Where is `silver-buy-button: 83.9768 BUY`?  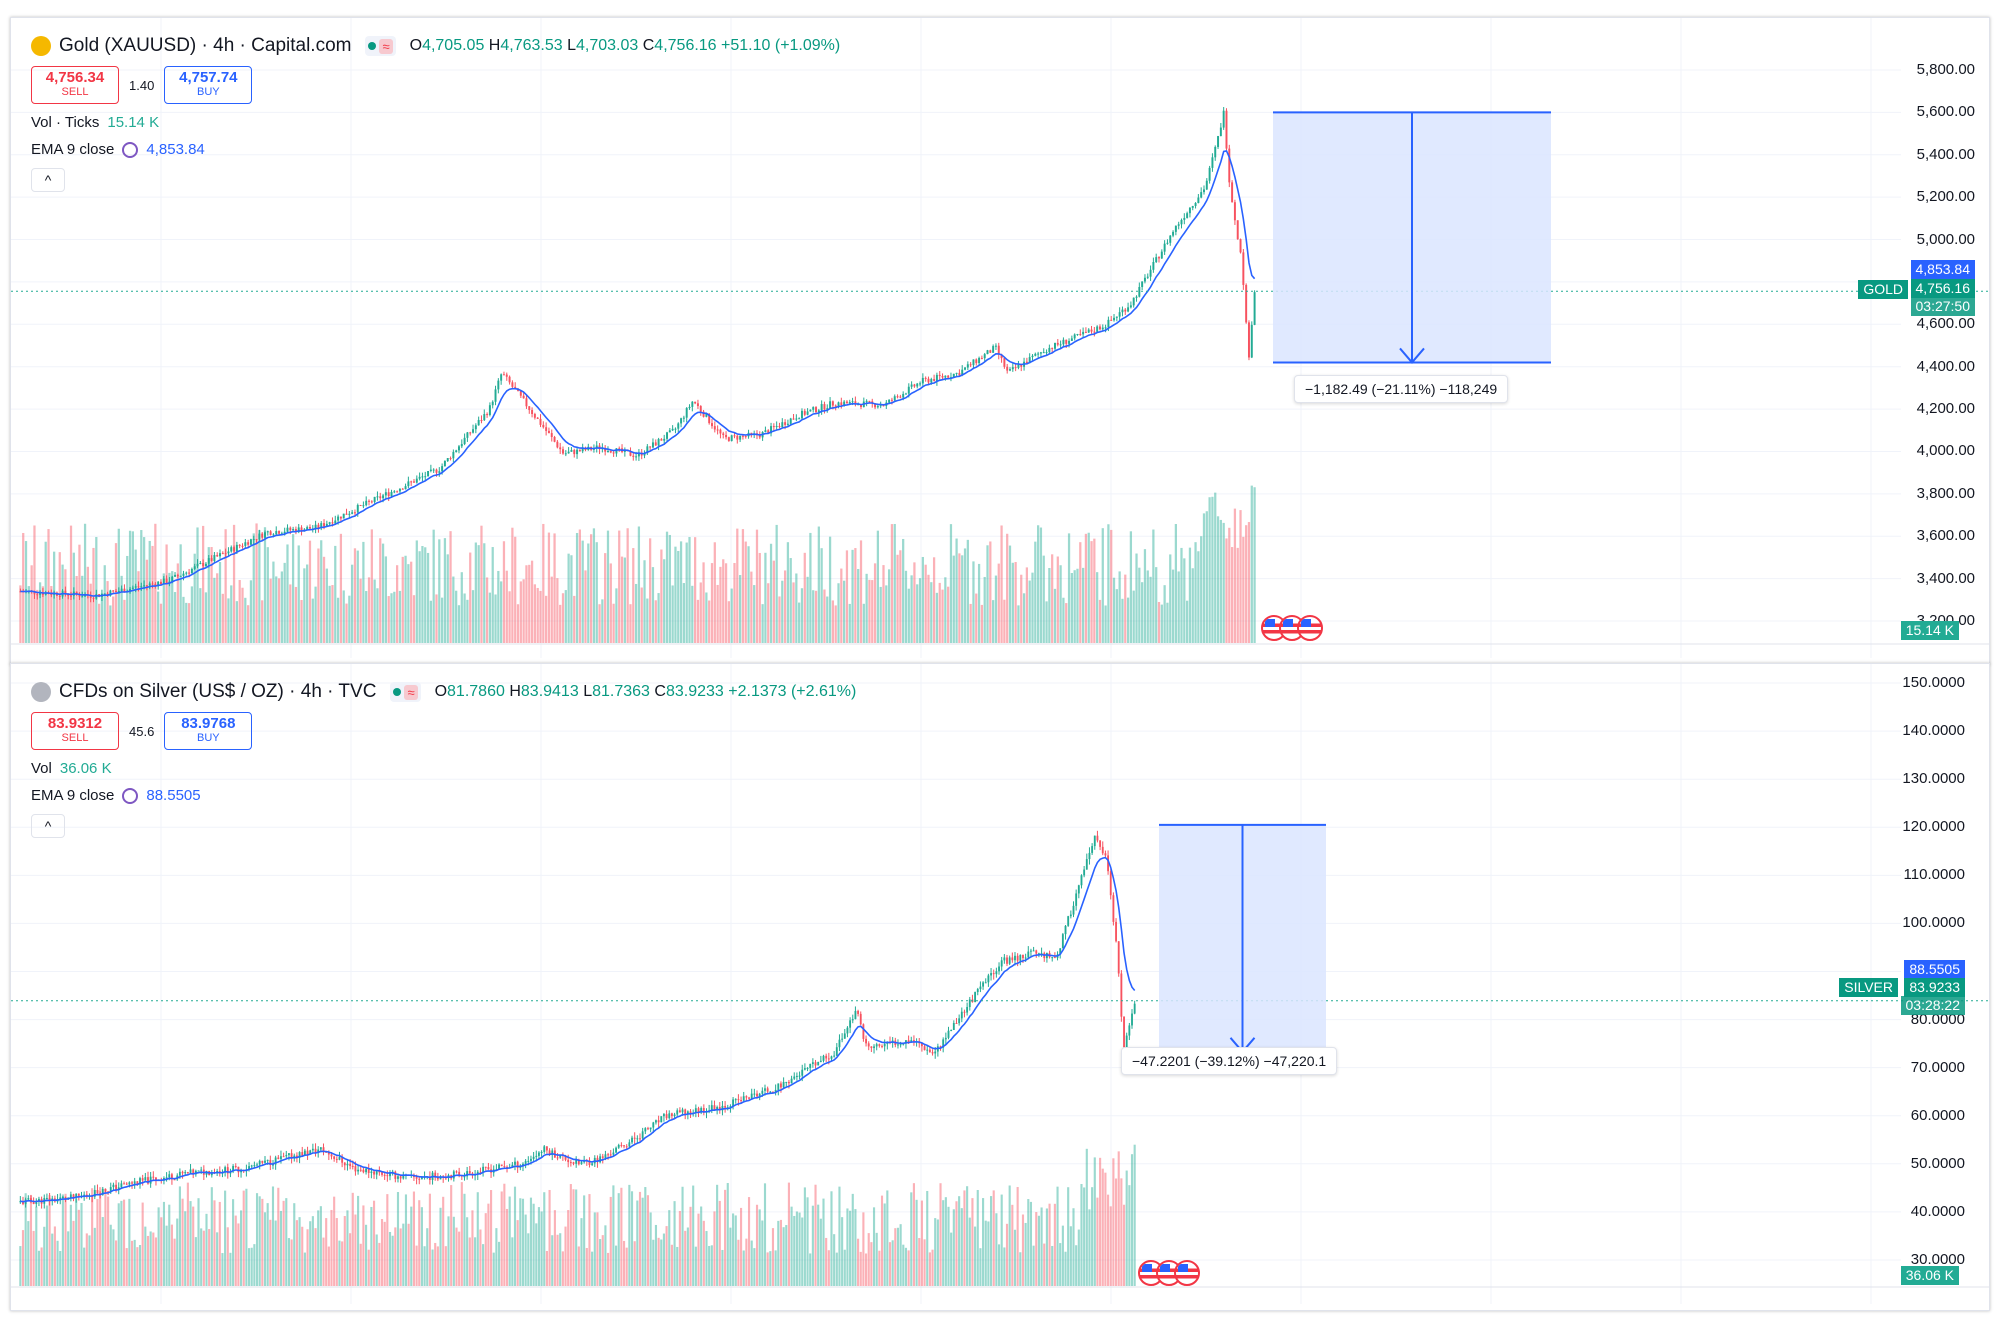 silver-buy-button: 83.9768 BUY is located at coordinates (208, 731).